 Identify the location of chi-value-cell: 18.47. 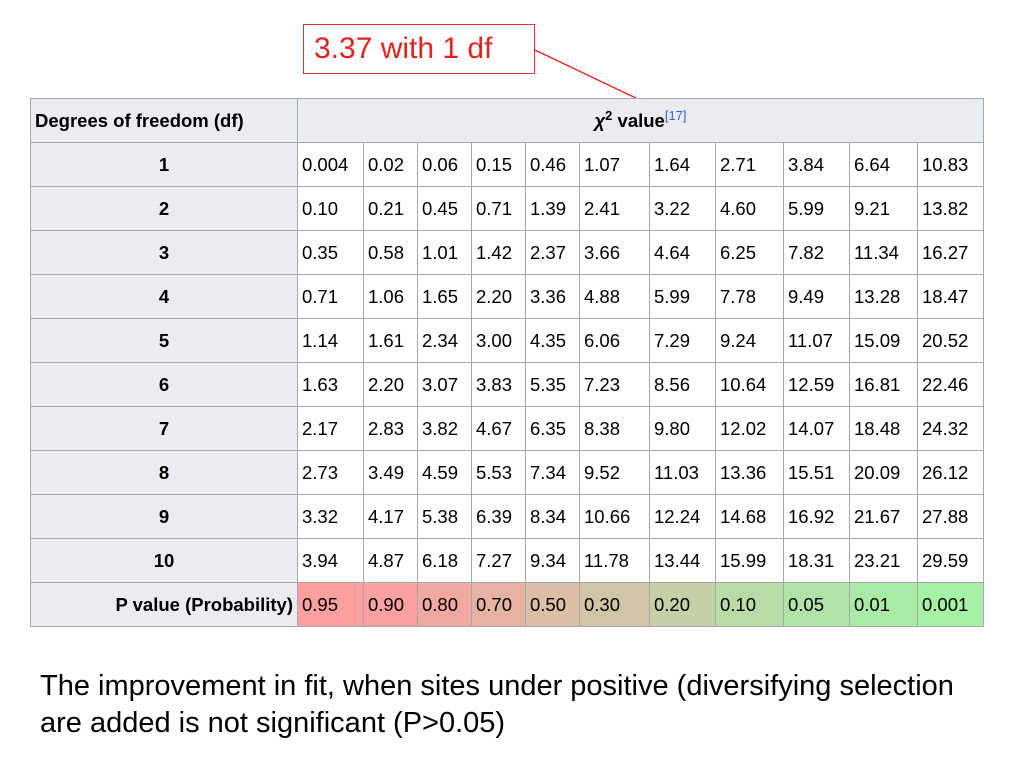
(950, 296).